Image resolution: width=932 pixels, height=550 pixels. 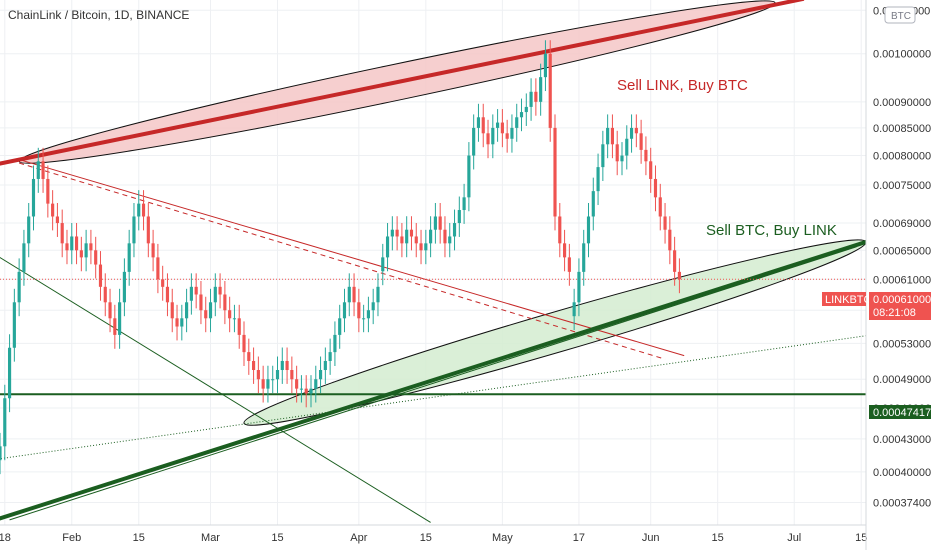 I want to click on current-price-tag-bg, so click(x=900, y=306).